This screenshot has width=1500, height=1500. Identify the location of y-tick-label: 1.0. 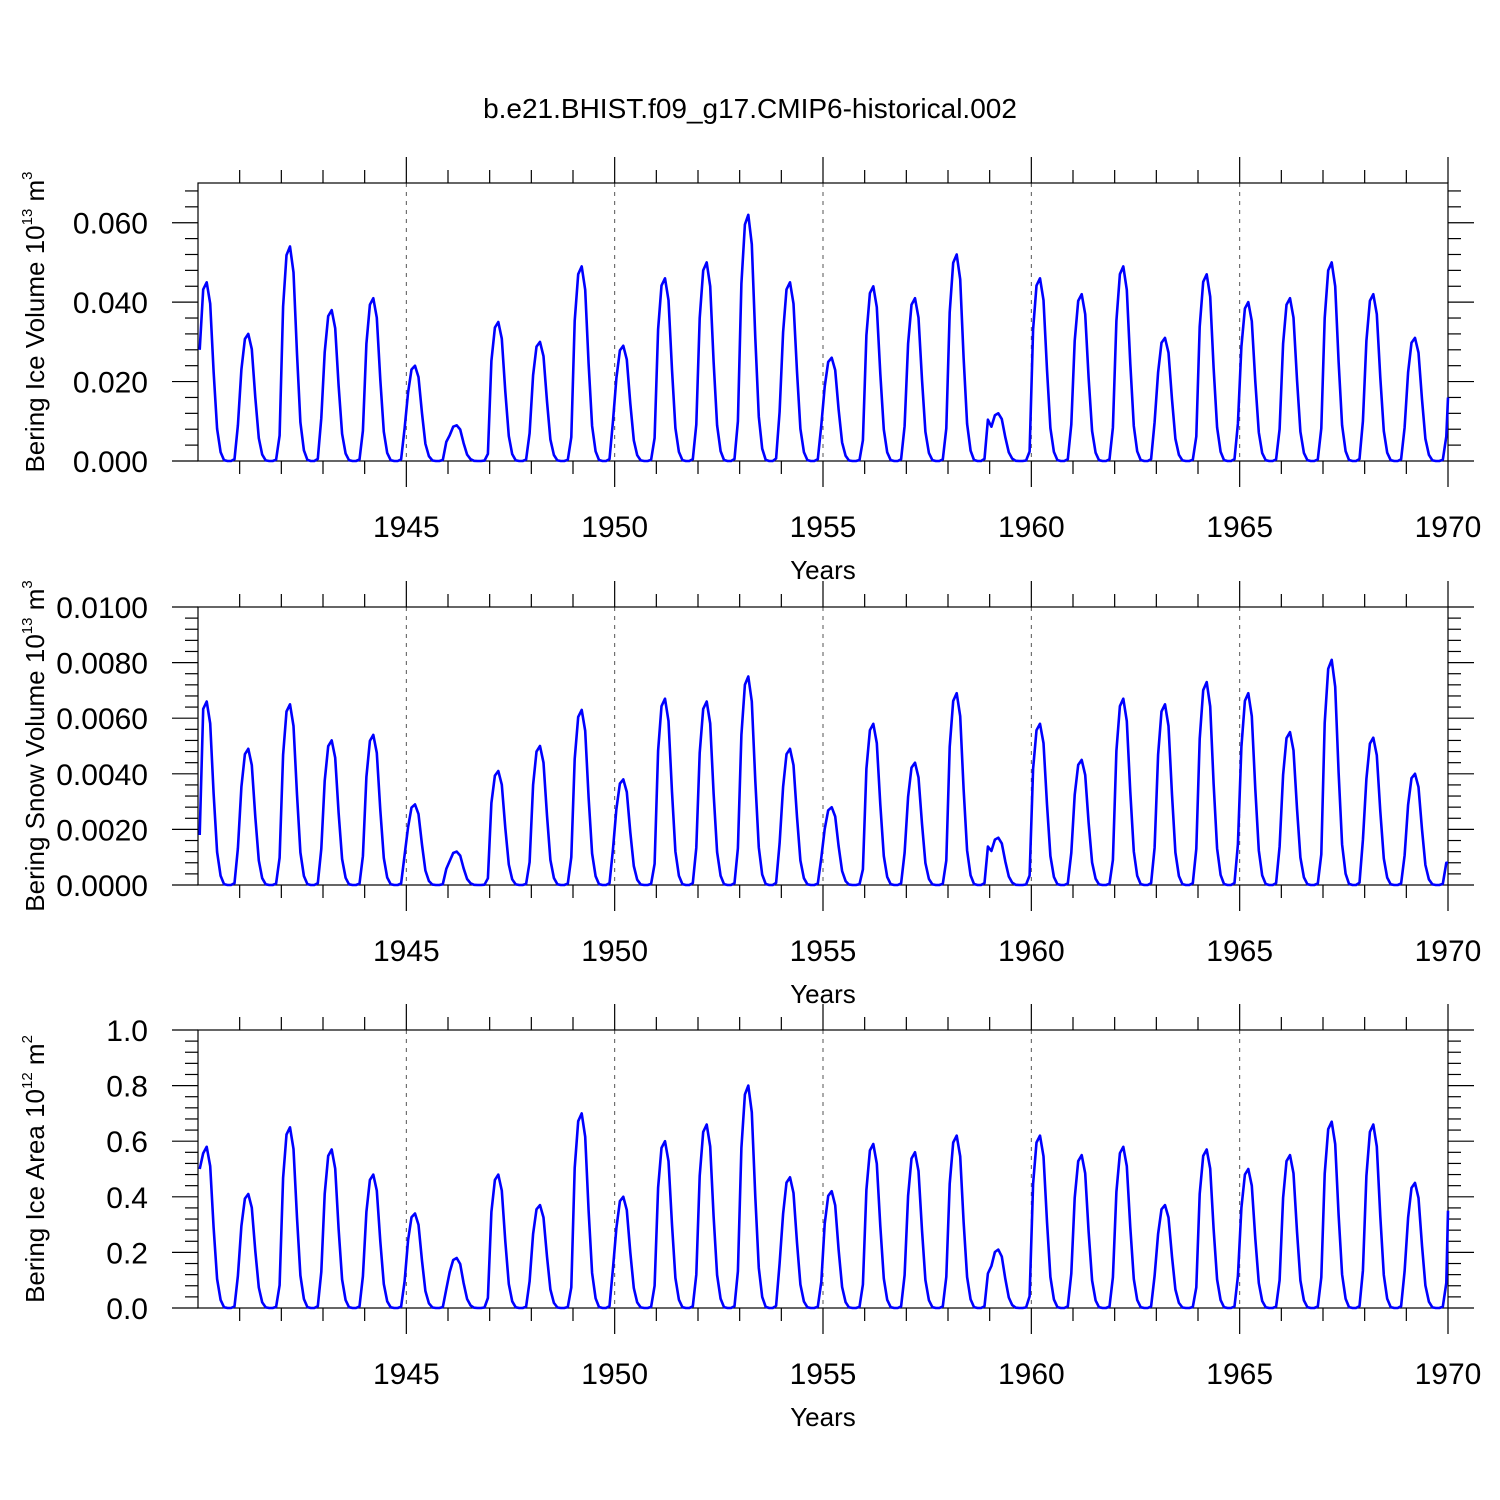
(127, 1031).